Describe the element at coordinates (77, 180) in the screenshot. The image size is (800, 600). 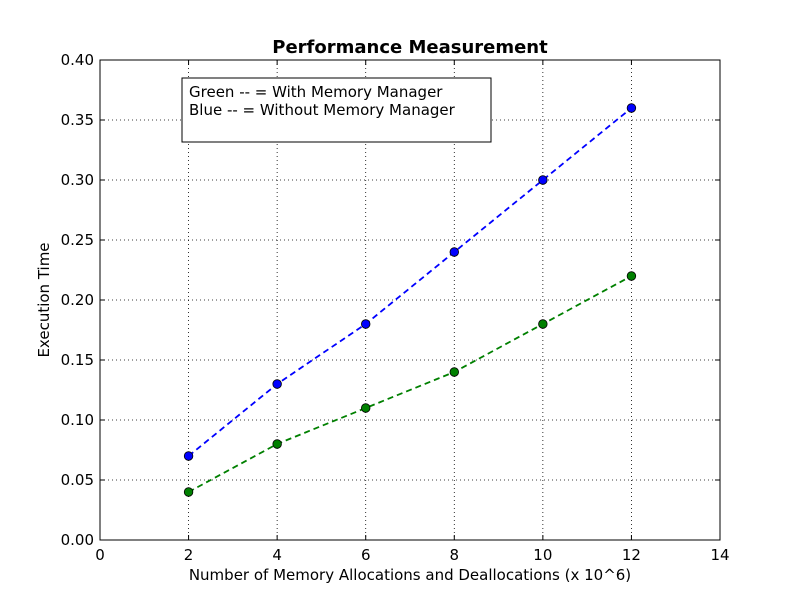
I see `y-tick-label: 0.30` at that location.